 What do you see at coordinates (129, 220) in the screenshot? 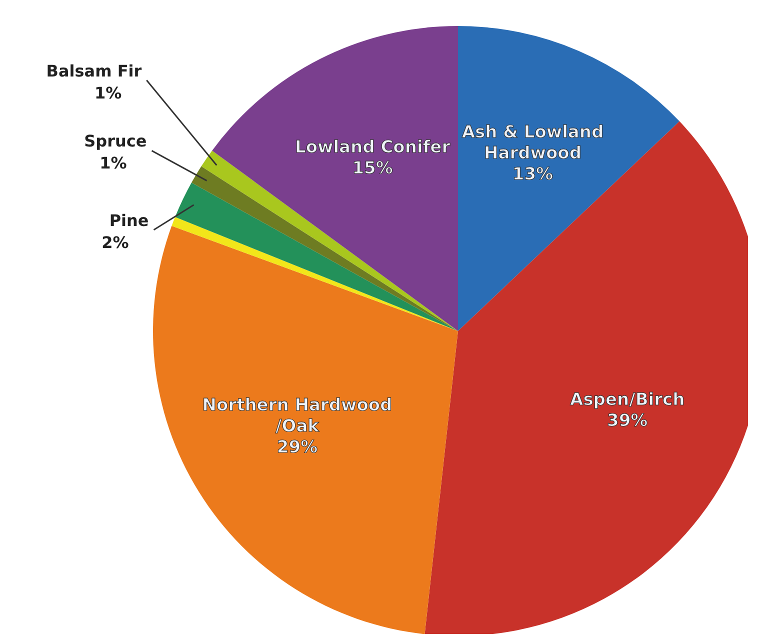
I see `slice-label: Pine` at bounding box center [129, 220].